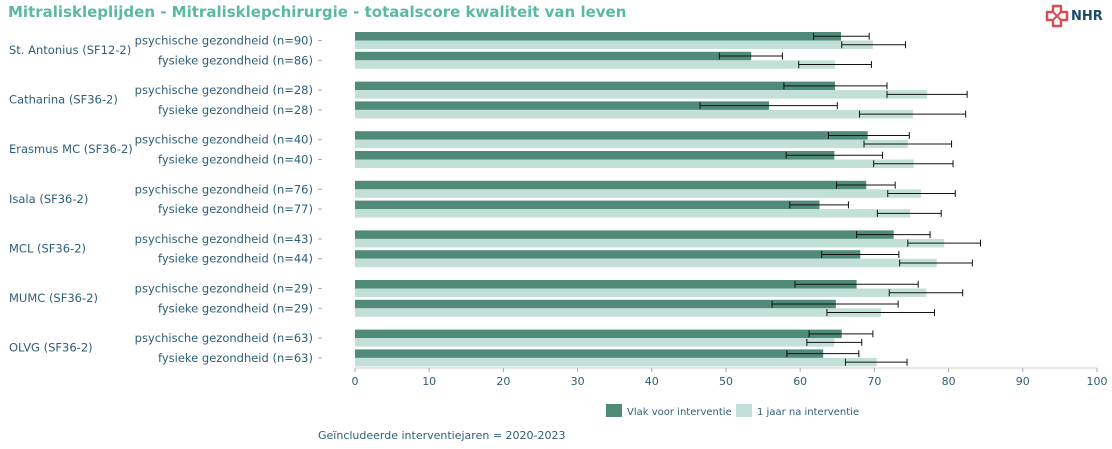  Describe the element at coordinates (47, 248) in the screenshot. I see `group-label: MCL (SF36-2)` at that location.